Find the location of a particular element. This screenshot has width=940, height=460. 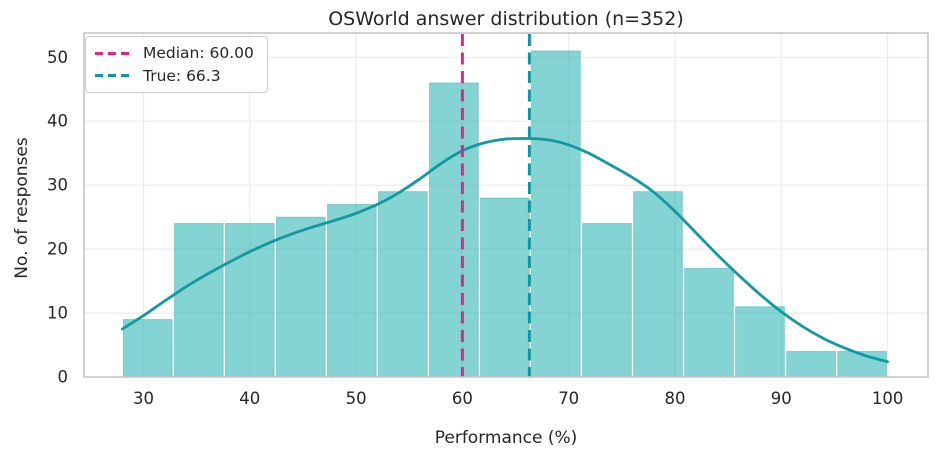

legend-item-true: True: 66.3 is located at coordinates (176, 76).